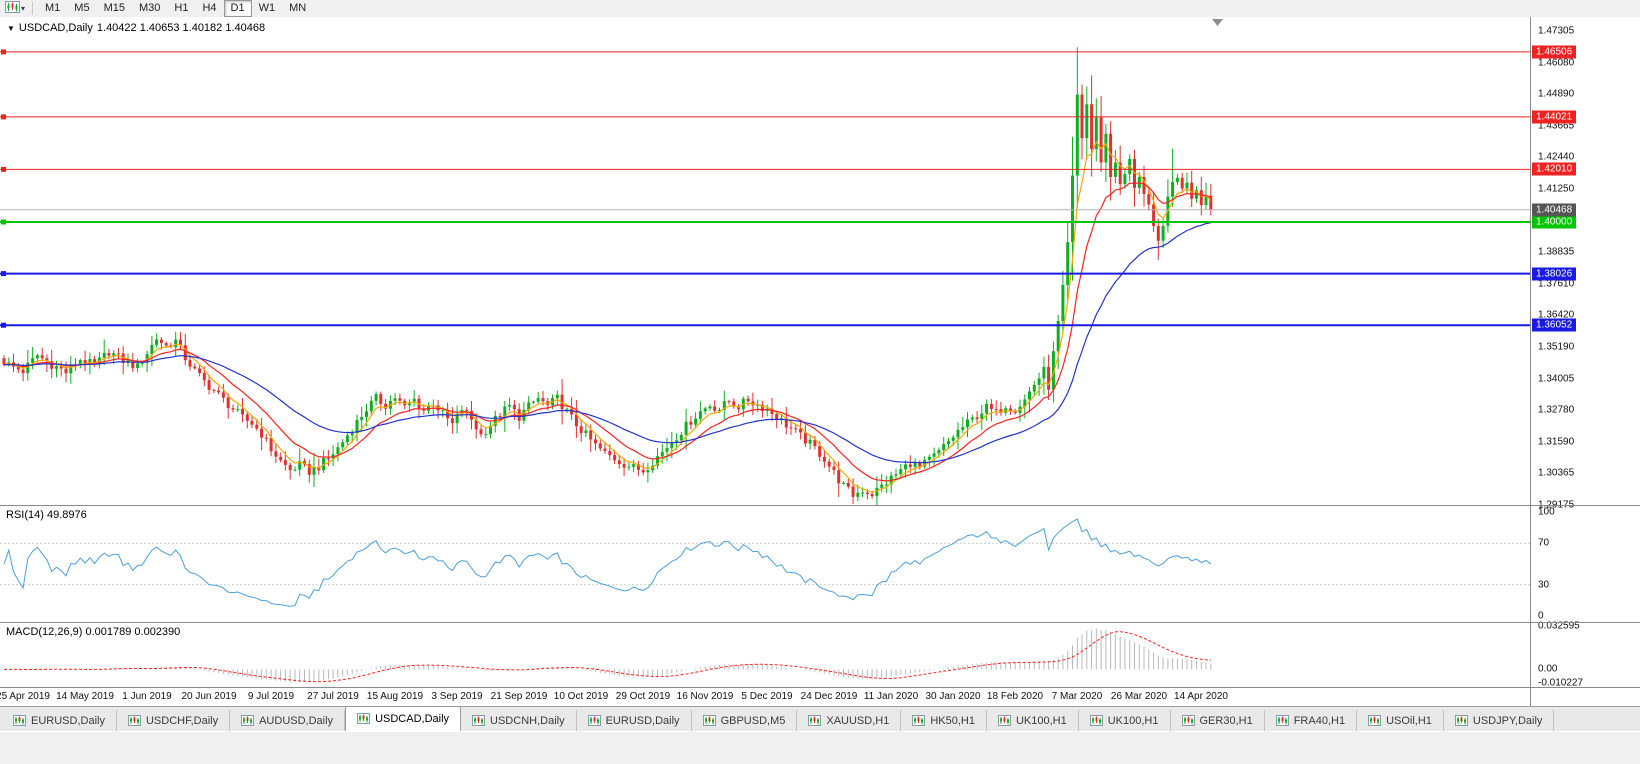 The width and height of the screenshot is (1640, 764). I want to click on timeframe-button-mn: MN, so click(298, 8).